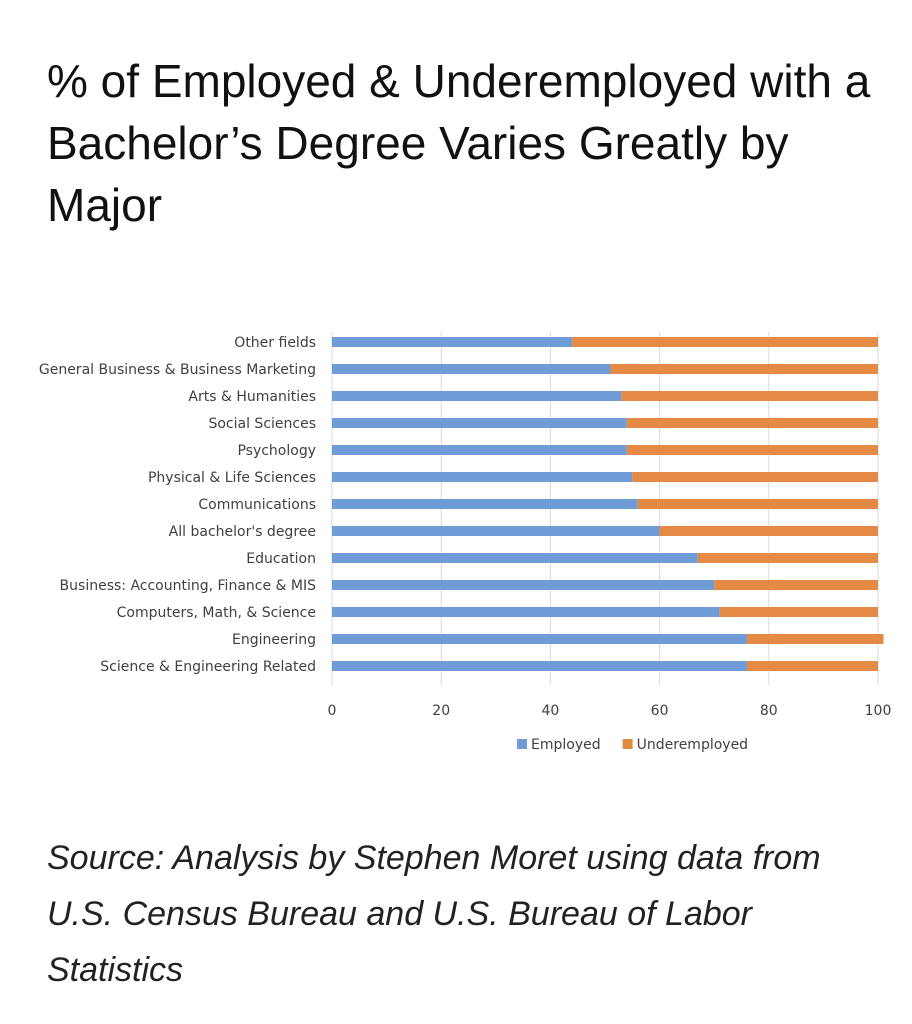 This screenshot has height=1024, width=912. I want to click on x-tick-label: 20, so click(441, 711).